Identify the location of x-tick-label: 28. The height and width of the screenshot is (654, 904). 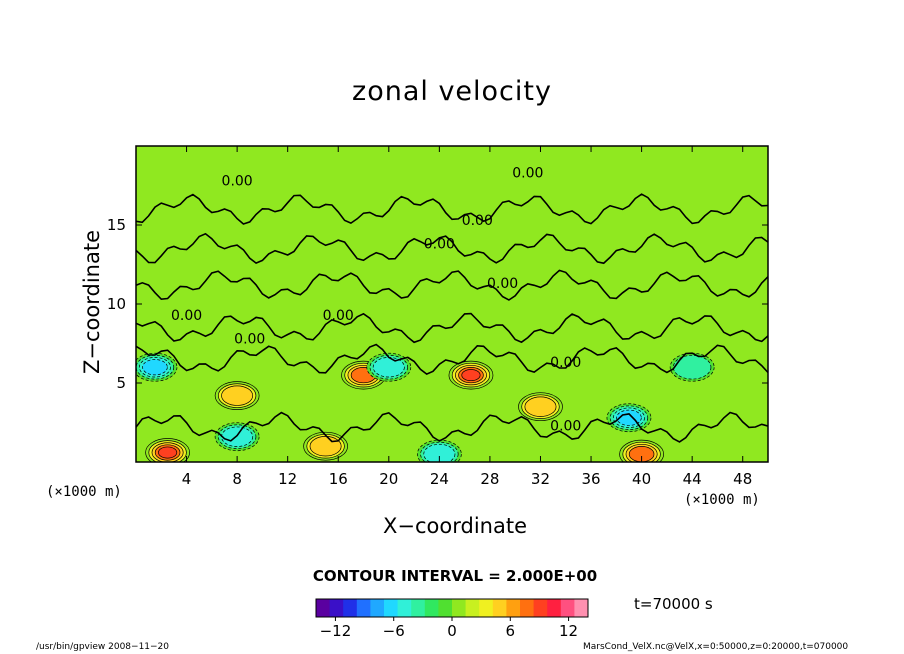
(489, 479).